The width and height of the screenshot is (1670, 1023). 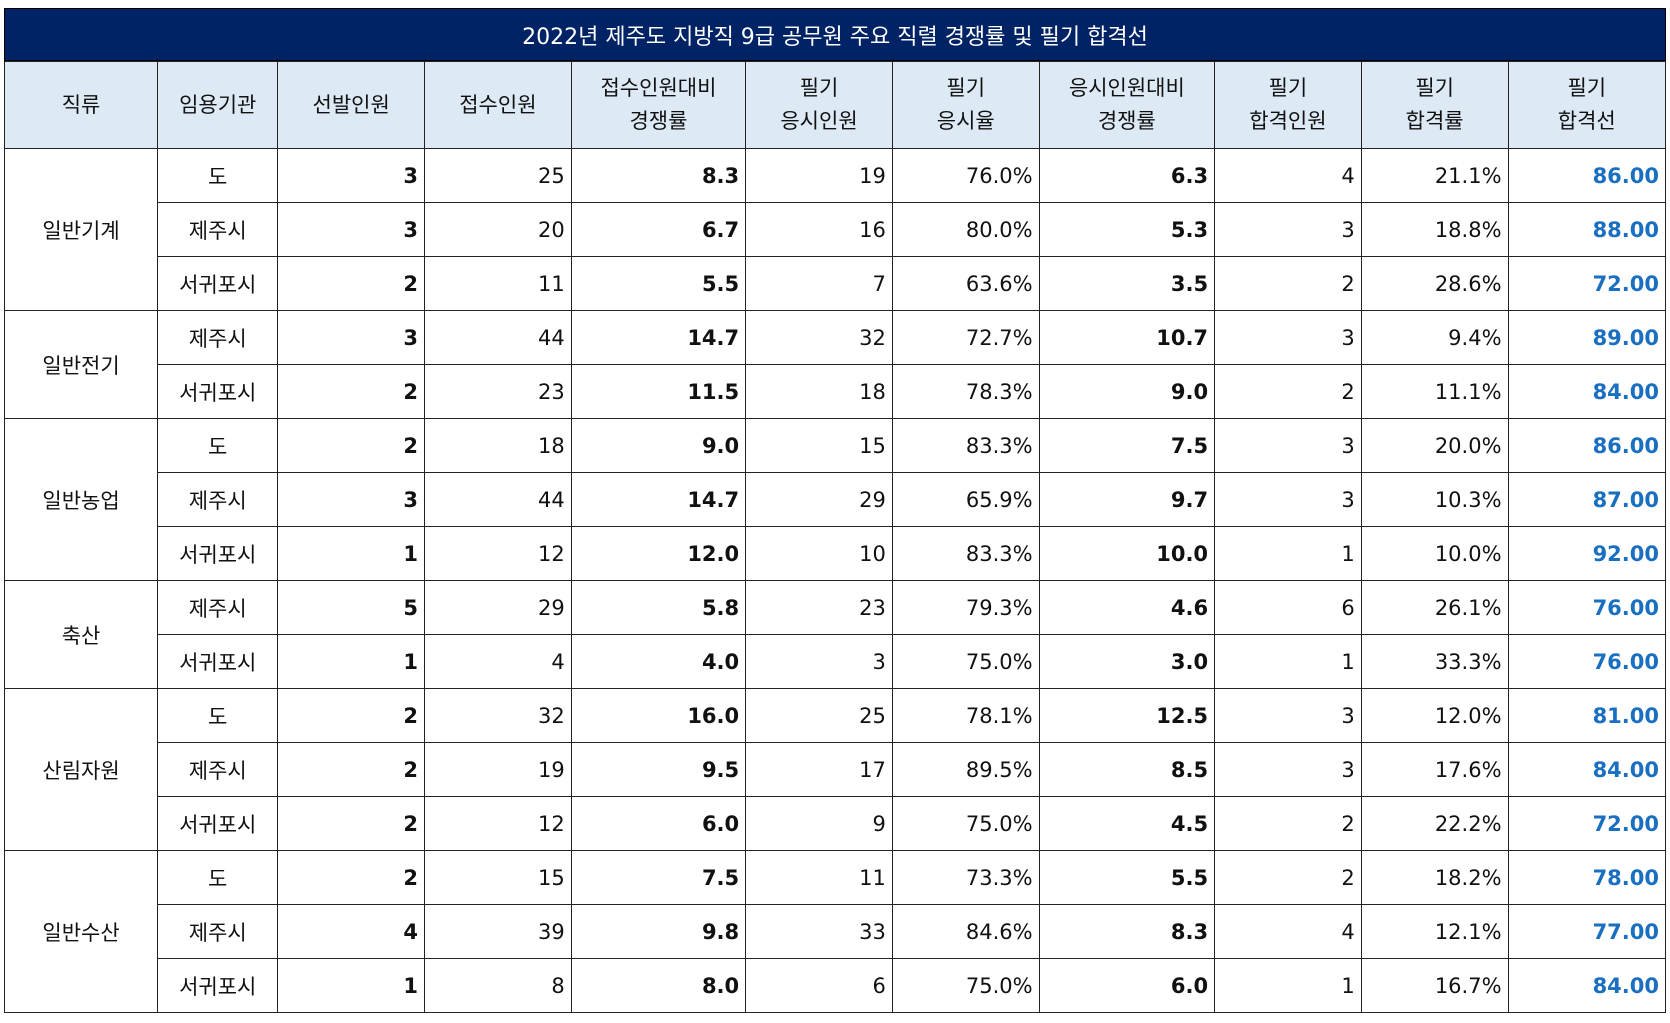 What do you see at coordinates (1587, 877) in the screenshot?
I see `cutoff-cell: 78.00` at bounding box center [1587, 877].